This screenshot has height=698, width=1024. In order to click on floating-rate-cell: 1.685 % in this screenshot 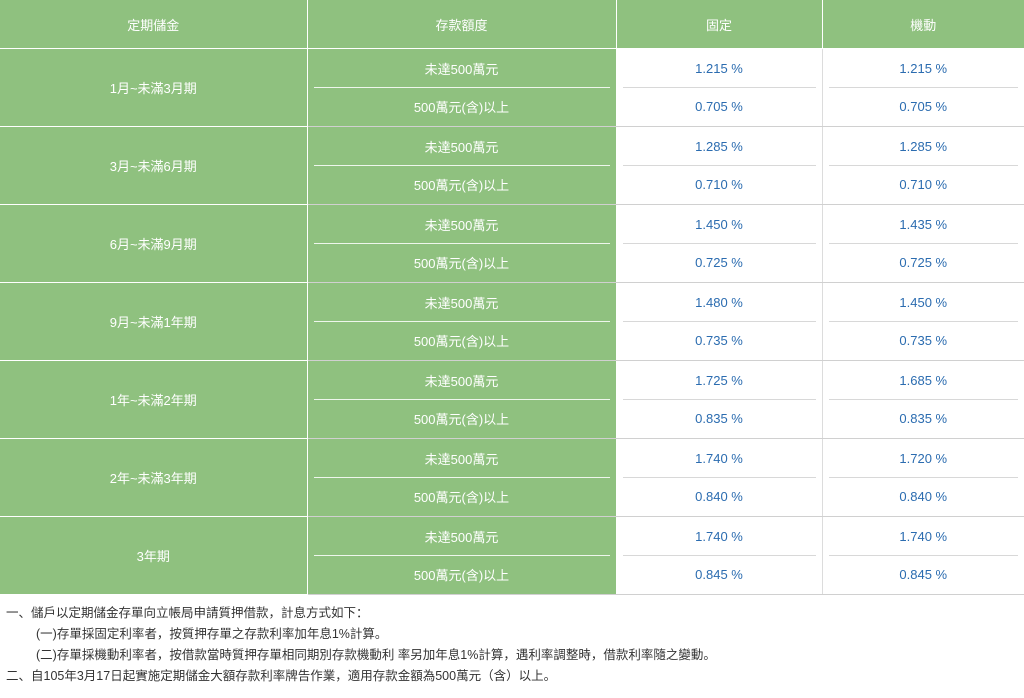, I will do `click(923, 380)`.